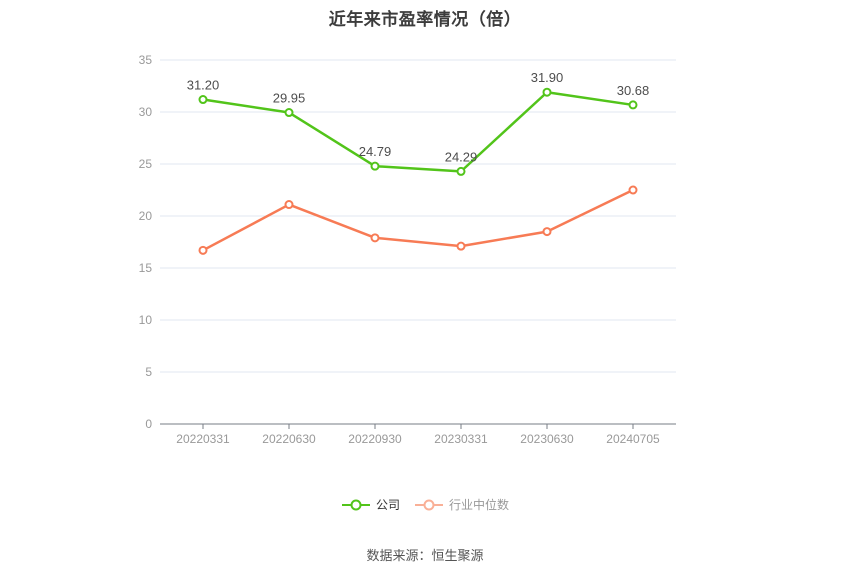  I want to click on x-axis-tick-label: 20220630, so click(289, 439).